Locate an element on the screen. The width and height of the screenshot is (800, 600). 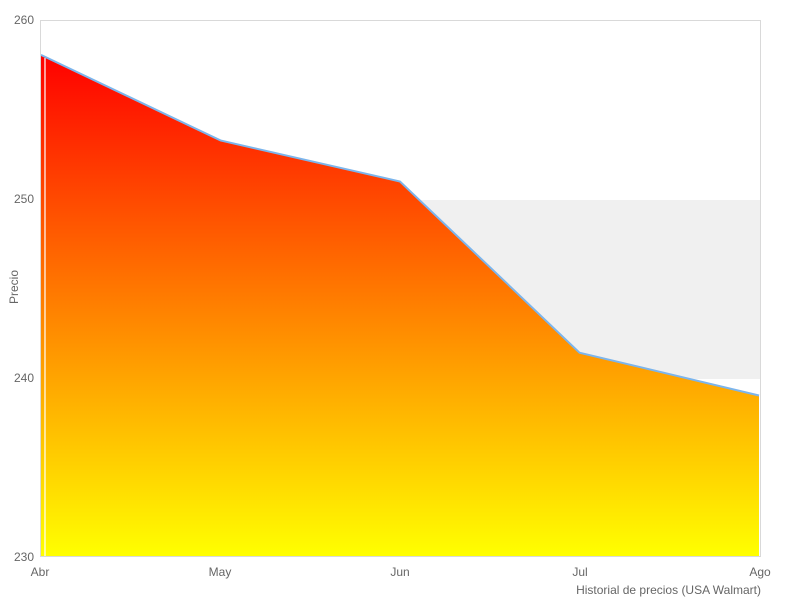
y-axis-title: Precio is located at coordinates (14, 287).